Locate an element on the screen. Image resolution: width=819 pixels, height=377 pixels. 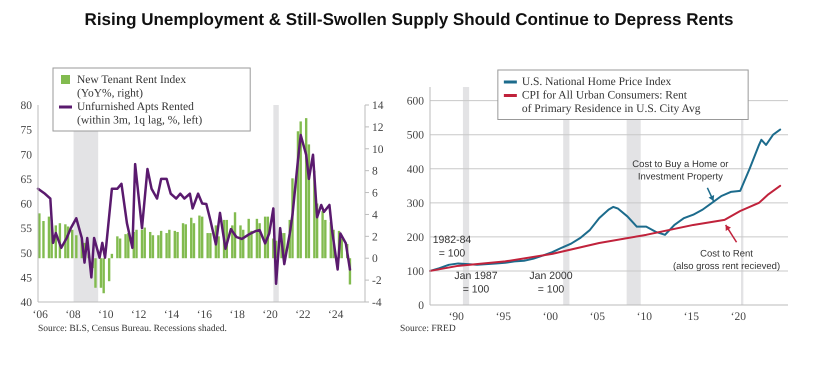
y2-tick-label: 2 is located at coordinates (375, 237).